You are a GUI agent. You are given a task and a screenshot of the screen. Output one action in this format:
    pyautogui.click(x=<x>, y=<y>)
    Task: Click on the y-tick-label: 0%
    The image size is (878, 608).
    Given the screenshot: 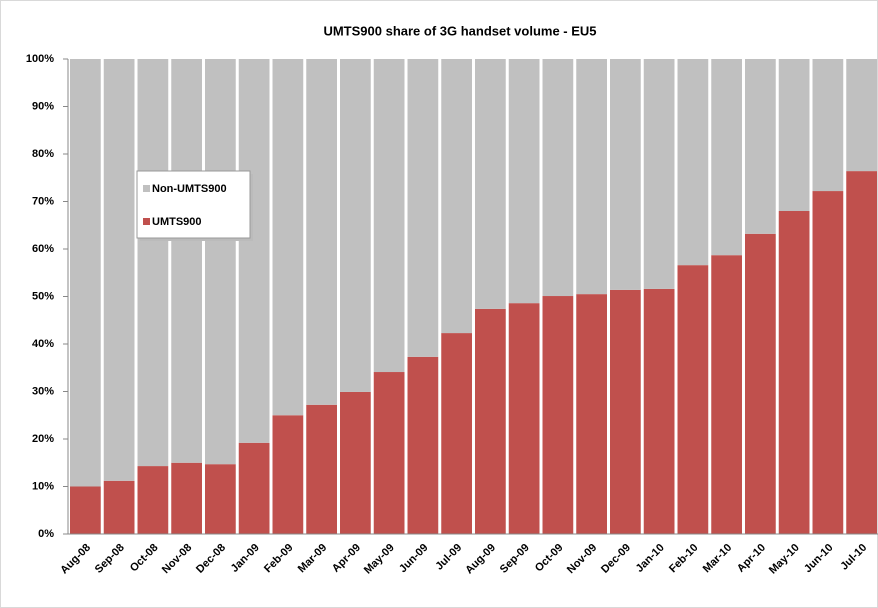 What is the action you would take?
    pyautogui.click(x=46, y=534)
    